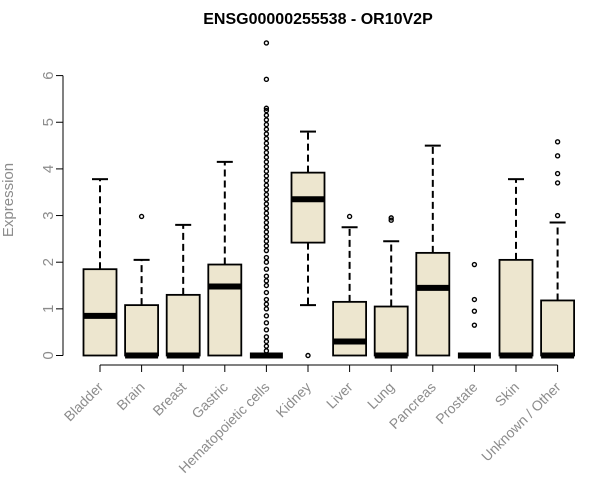  I want to click on y-tick-label: 4, so click(48, 169).